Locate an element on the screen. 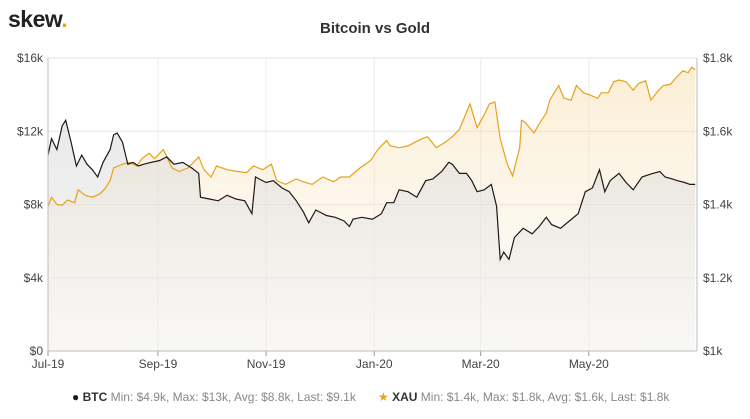 The height and width of the screenshot is (419, 750). y-right-tick-label: $1.8k is located at coordinates (718, 58).